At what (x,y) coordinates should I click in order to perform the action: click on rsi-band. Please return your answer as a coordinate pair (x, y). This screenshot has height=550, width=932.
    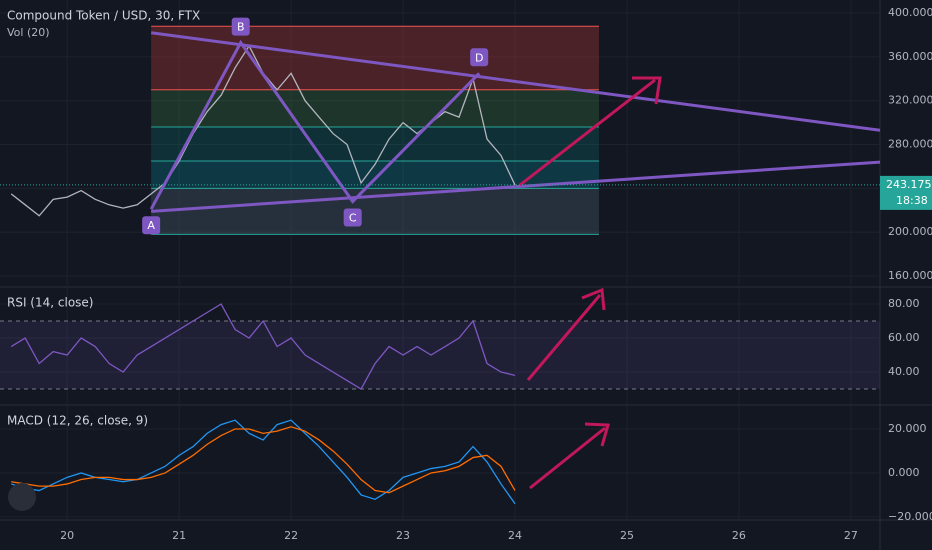
    Looking at the image, I should click on (440, 355).